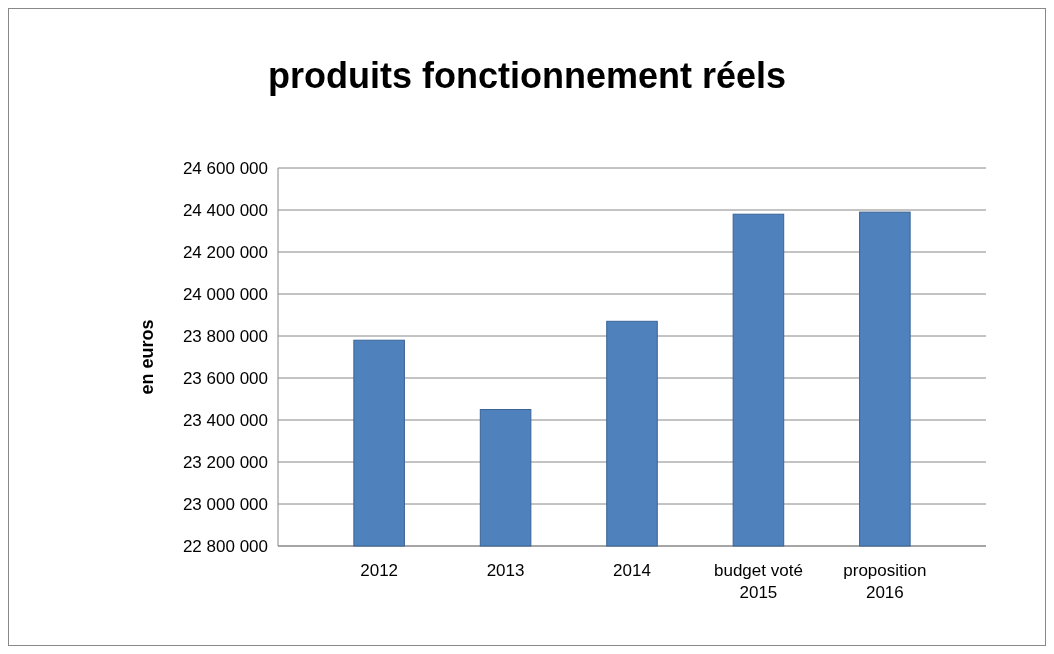 This screenshot has height=654, width=1054. I want to click on x-tick-label: 2013, so click(505, 570).